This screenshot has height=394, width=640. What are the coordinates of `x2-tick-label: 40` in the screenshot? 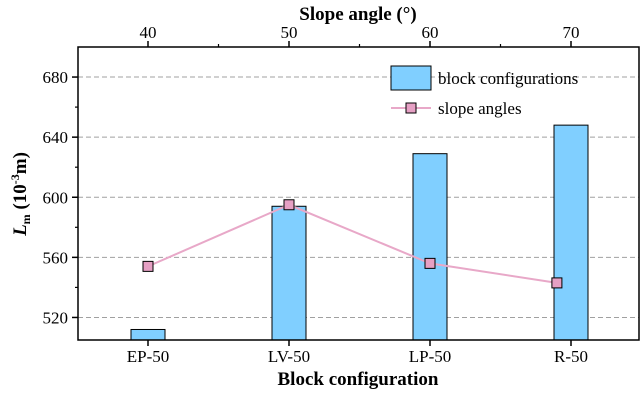 It's located at (148, 32).